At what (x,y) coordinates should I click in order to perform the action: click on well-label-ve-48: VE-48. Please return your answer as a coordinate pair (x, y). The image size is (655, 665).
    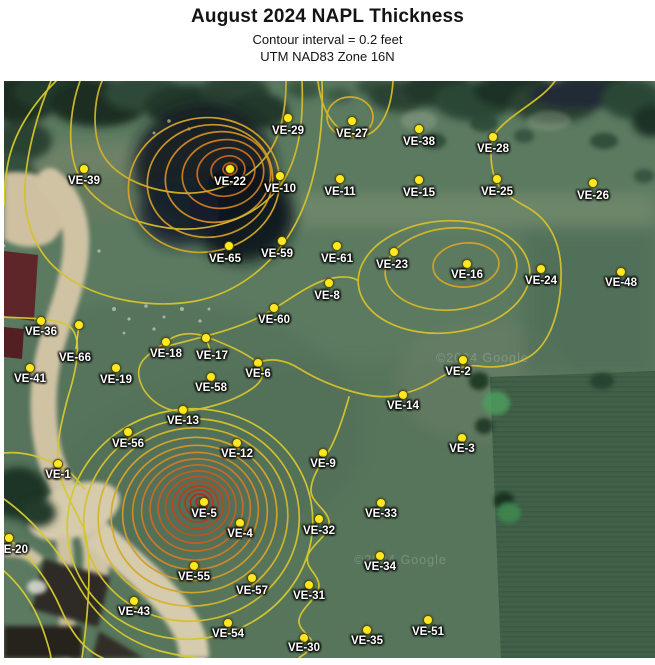
    Looking at the image, I should click on (621, 283).